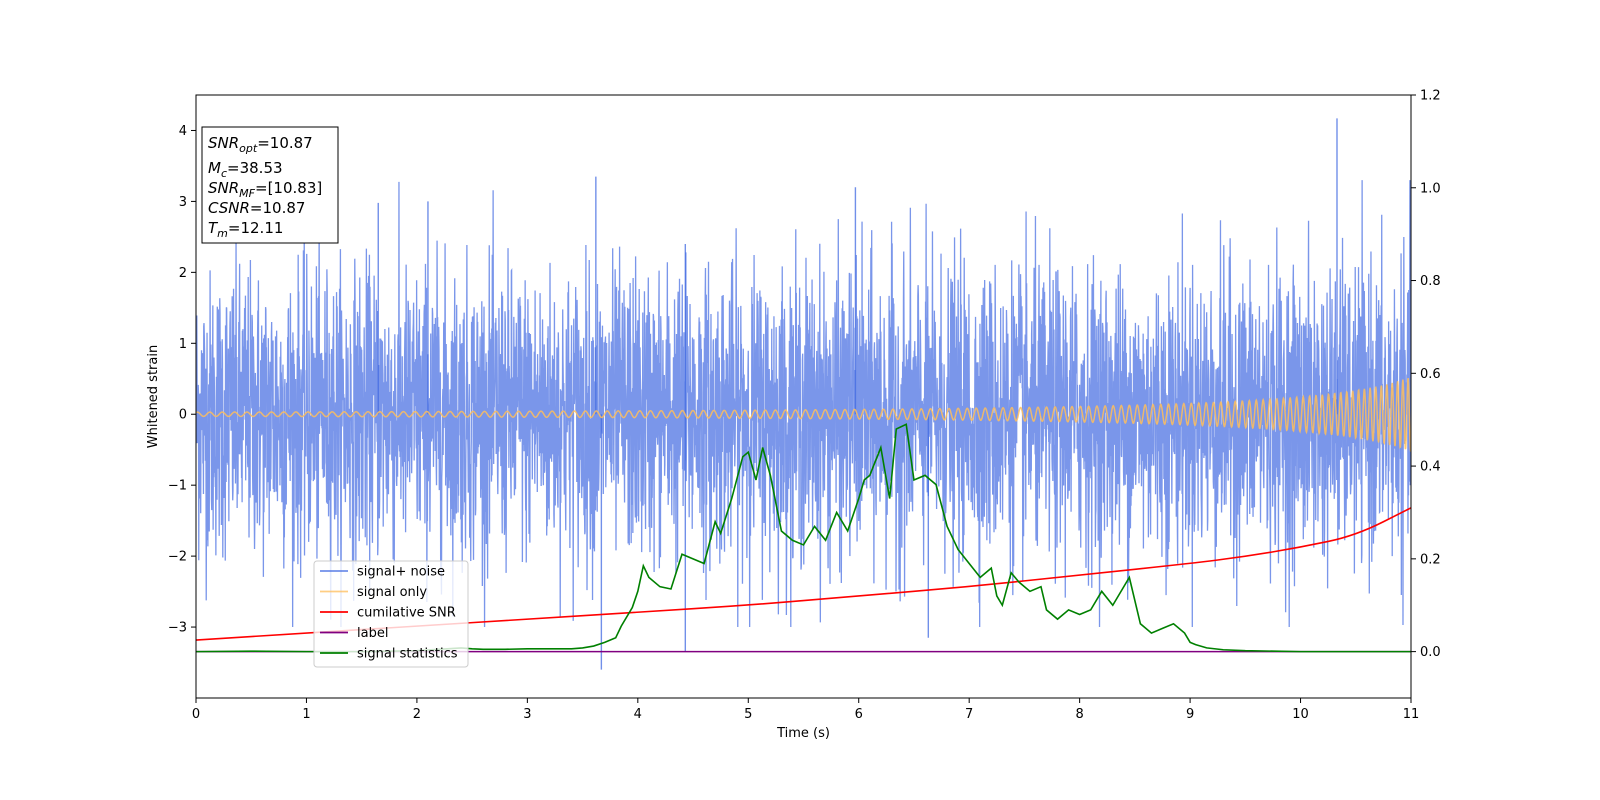  What do you see at coordinates (183, 344) in the screenshot?
I see `y-tick-label: 1` at bounding box center [183, 344].